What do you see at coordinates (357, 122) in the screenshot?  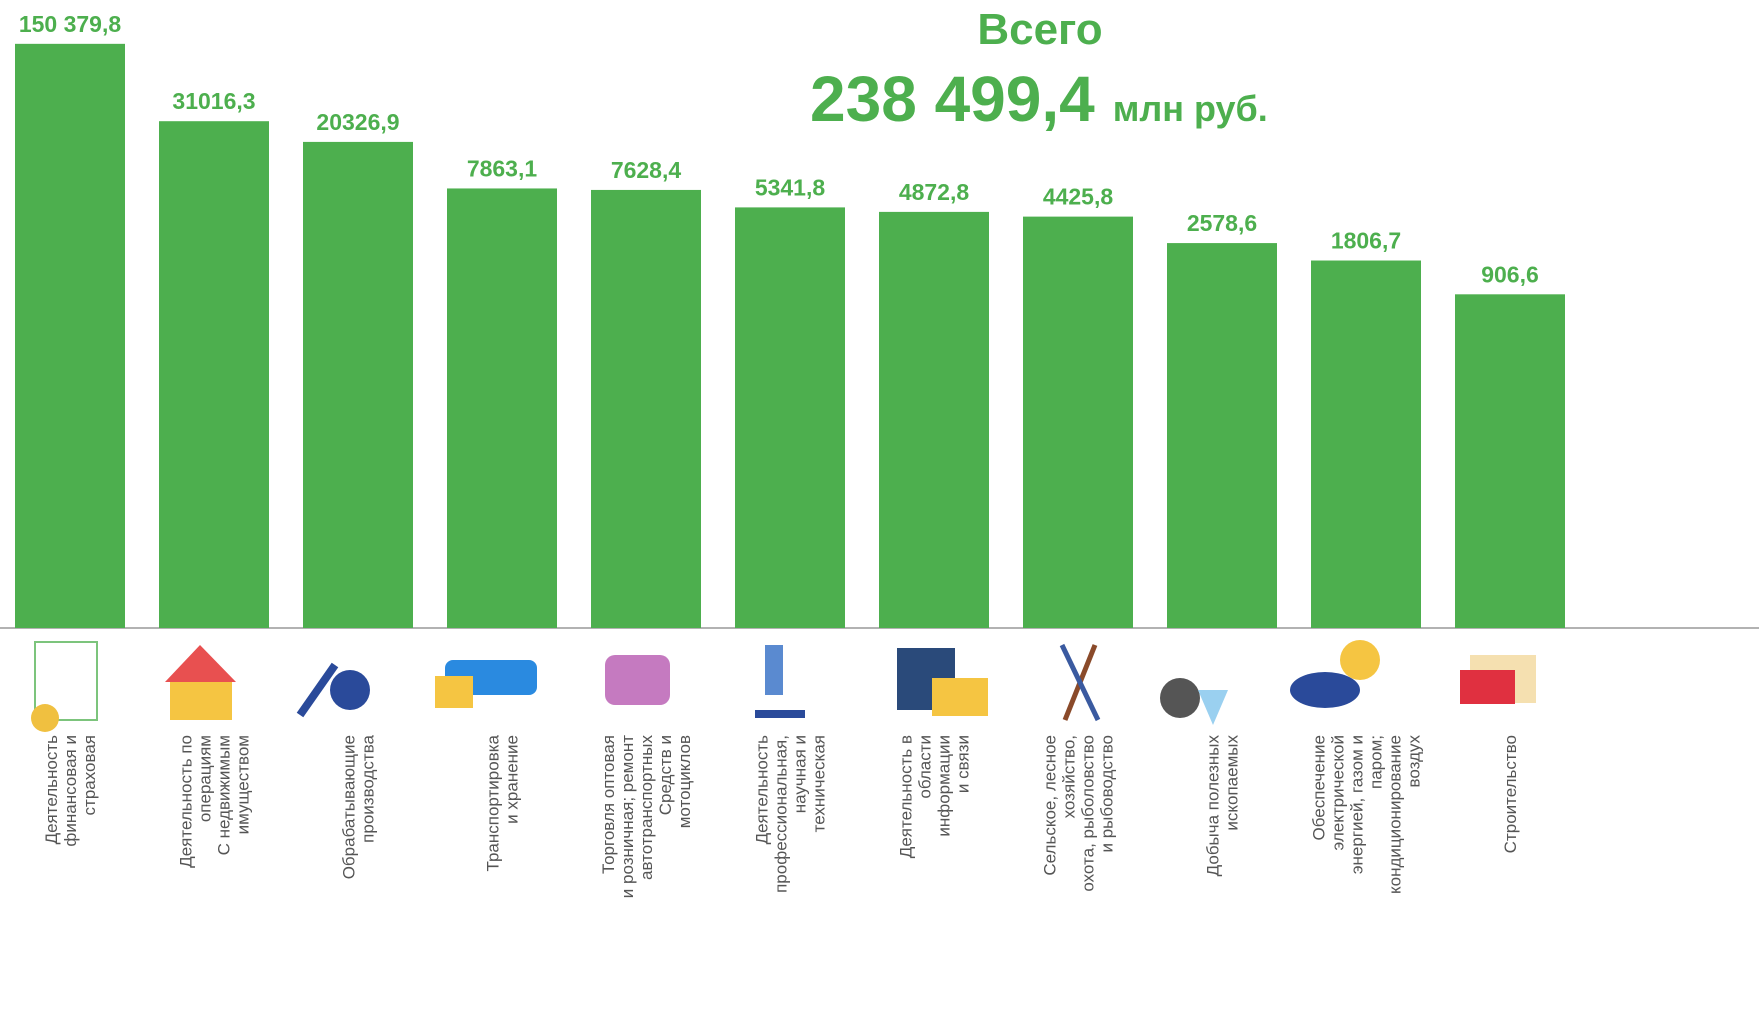 I see `value-label: 20326,9` at bounding box center [357, 122].